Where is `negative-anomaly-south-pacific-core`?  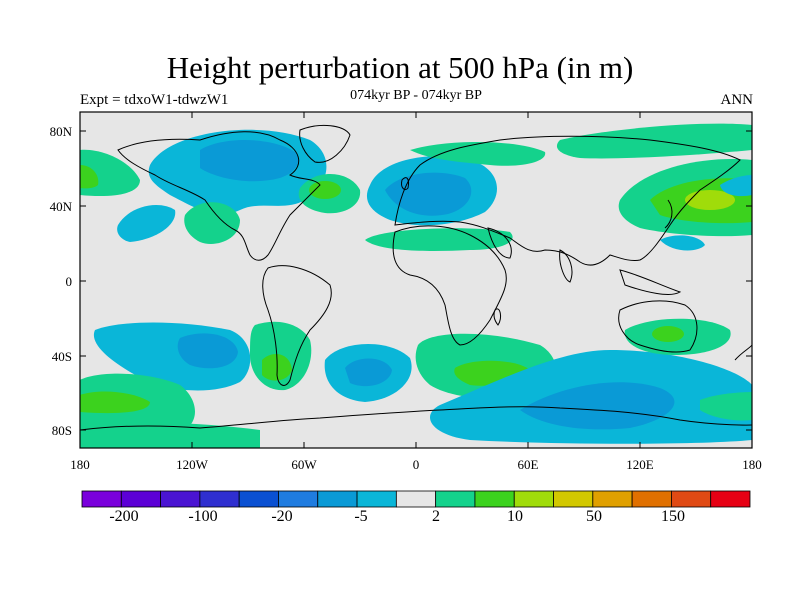 negative-anomaly-south-pacific-core is located at coordinates (207, 351).